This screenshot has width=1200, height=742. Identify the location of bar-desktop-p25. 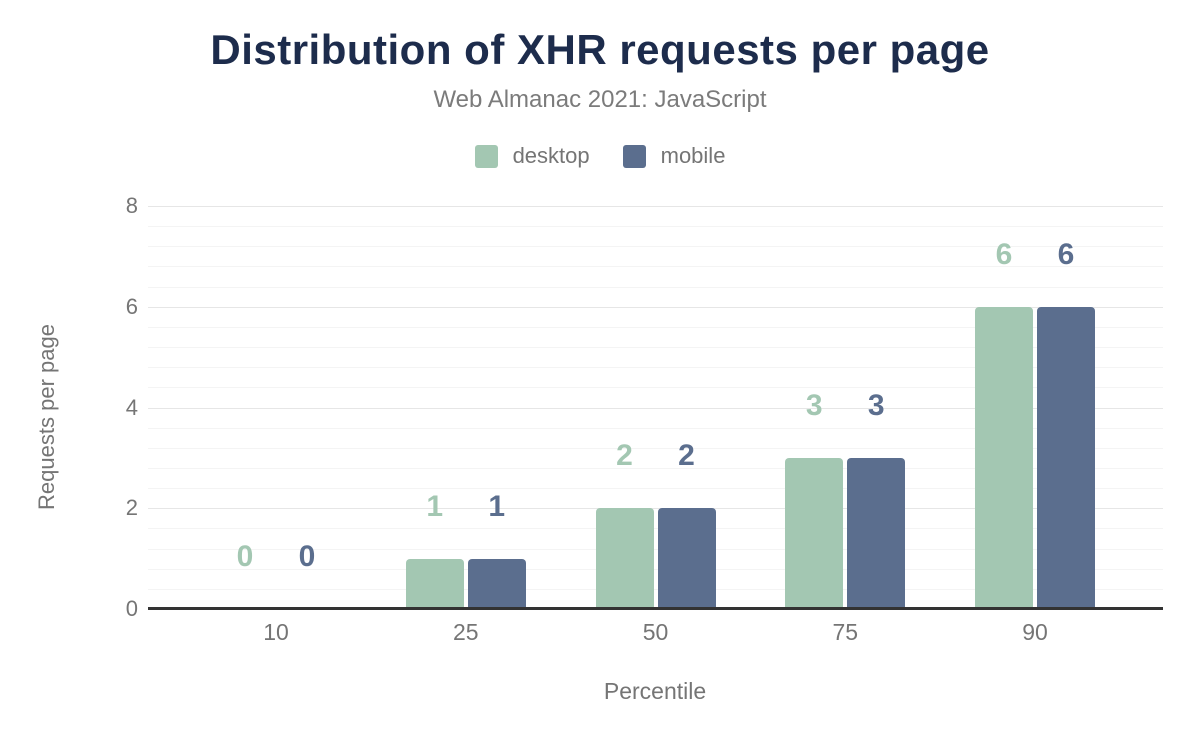
(434, 583).